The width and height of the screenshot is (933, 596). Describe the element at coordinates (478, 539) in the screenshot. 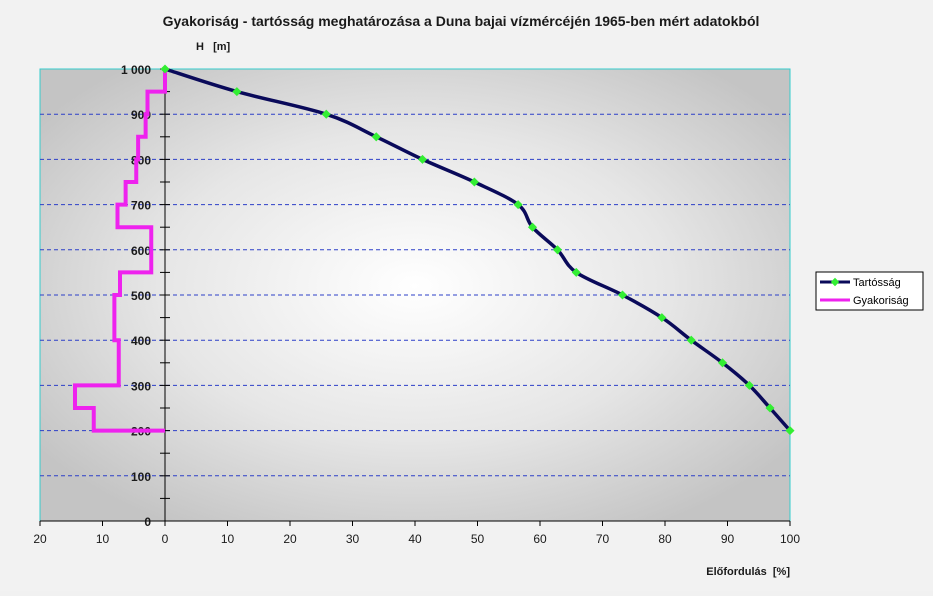

I see `x-tick-label-50: 50` at that location.